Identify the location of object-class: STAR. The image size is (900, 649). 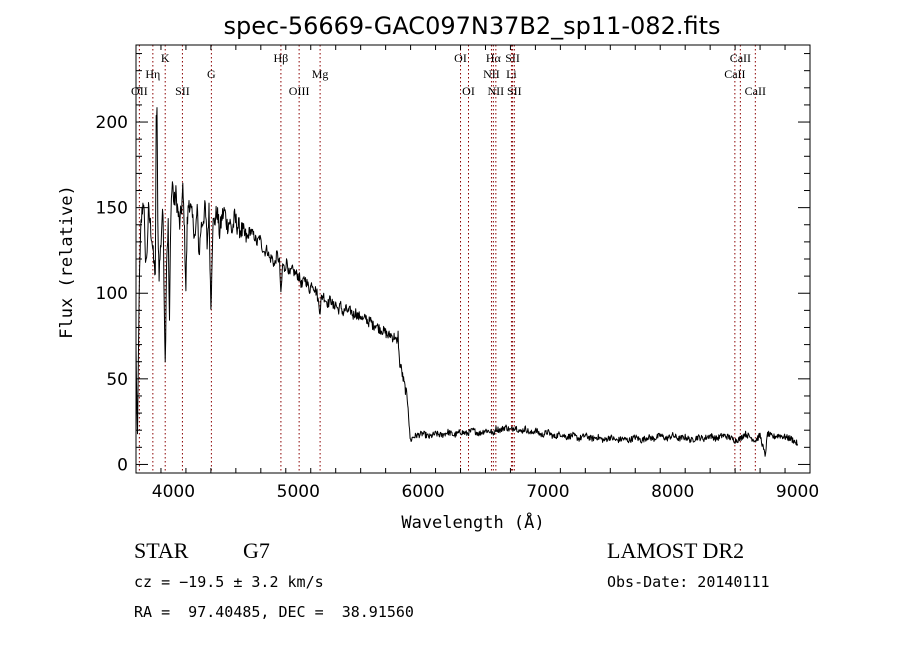
(161, 550).